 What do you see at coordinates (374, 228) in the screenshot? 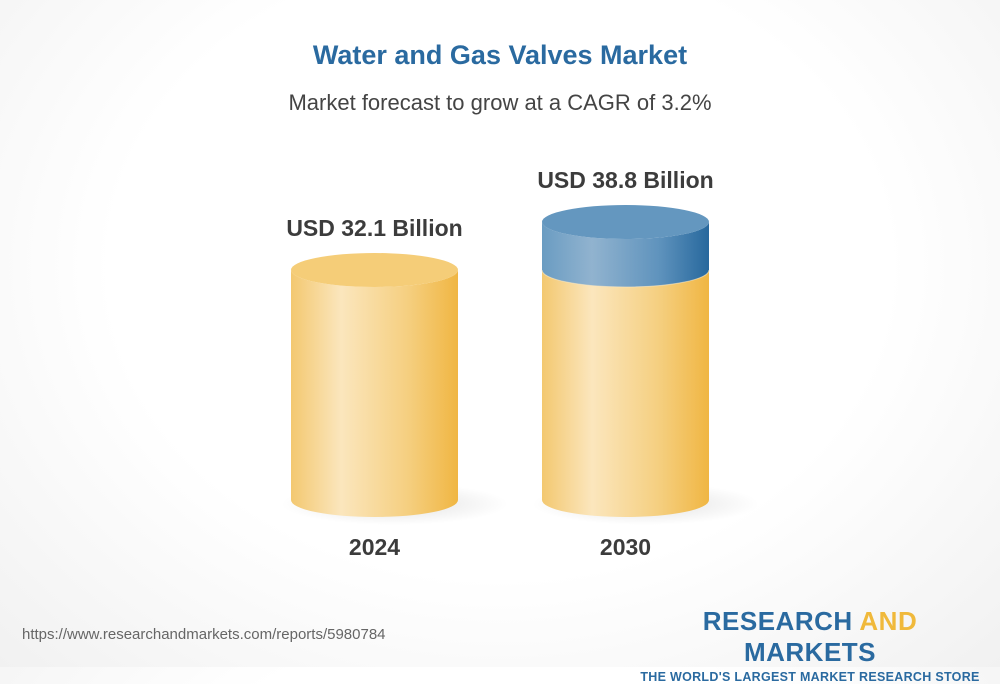
I see `data-label: USD 32.1 Billion` at bounding box center [374, 228].